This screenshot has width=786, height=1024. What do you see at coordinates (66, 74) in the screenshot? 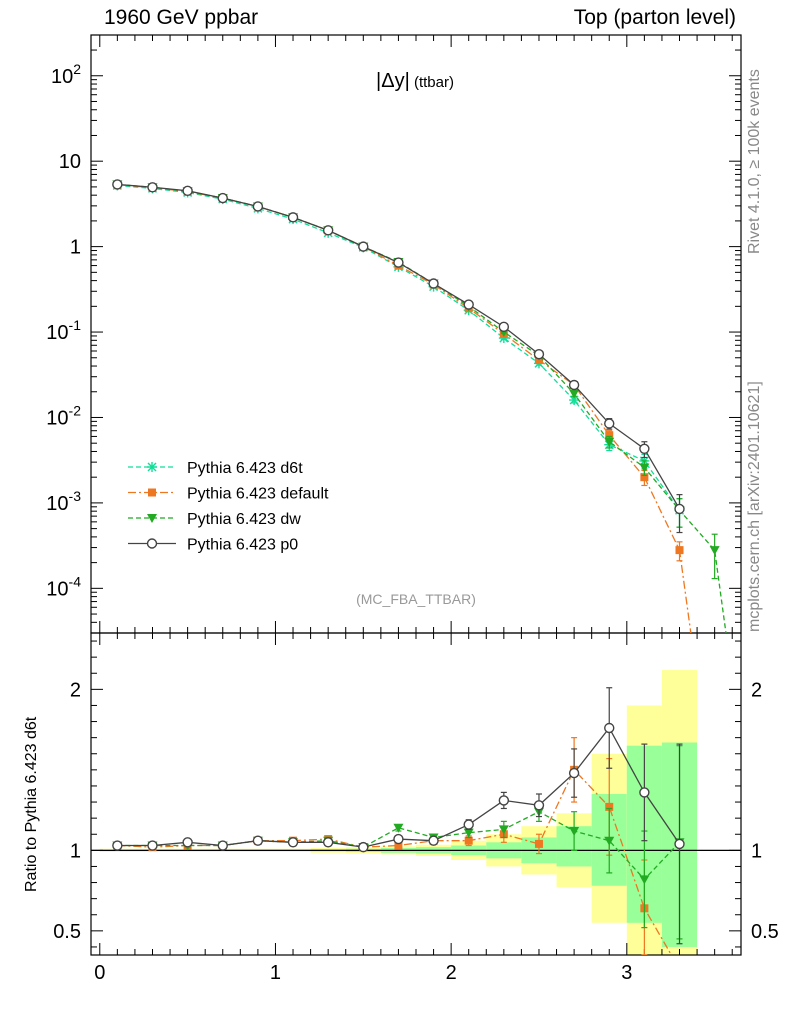
I see `y-tick-label-top: 10²` at bounding box center [66, 74].